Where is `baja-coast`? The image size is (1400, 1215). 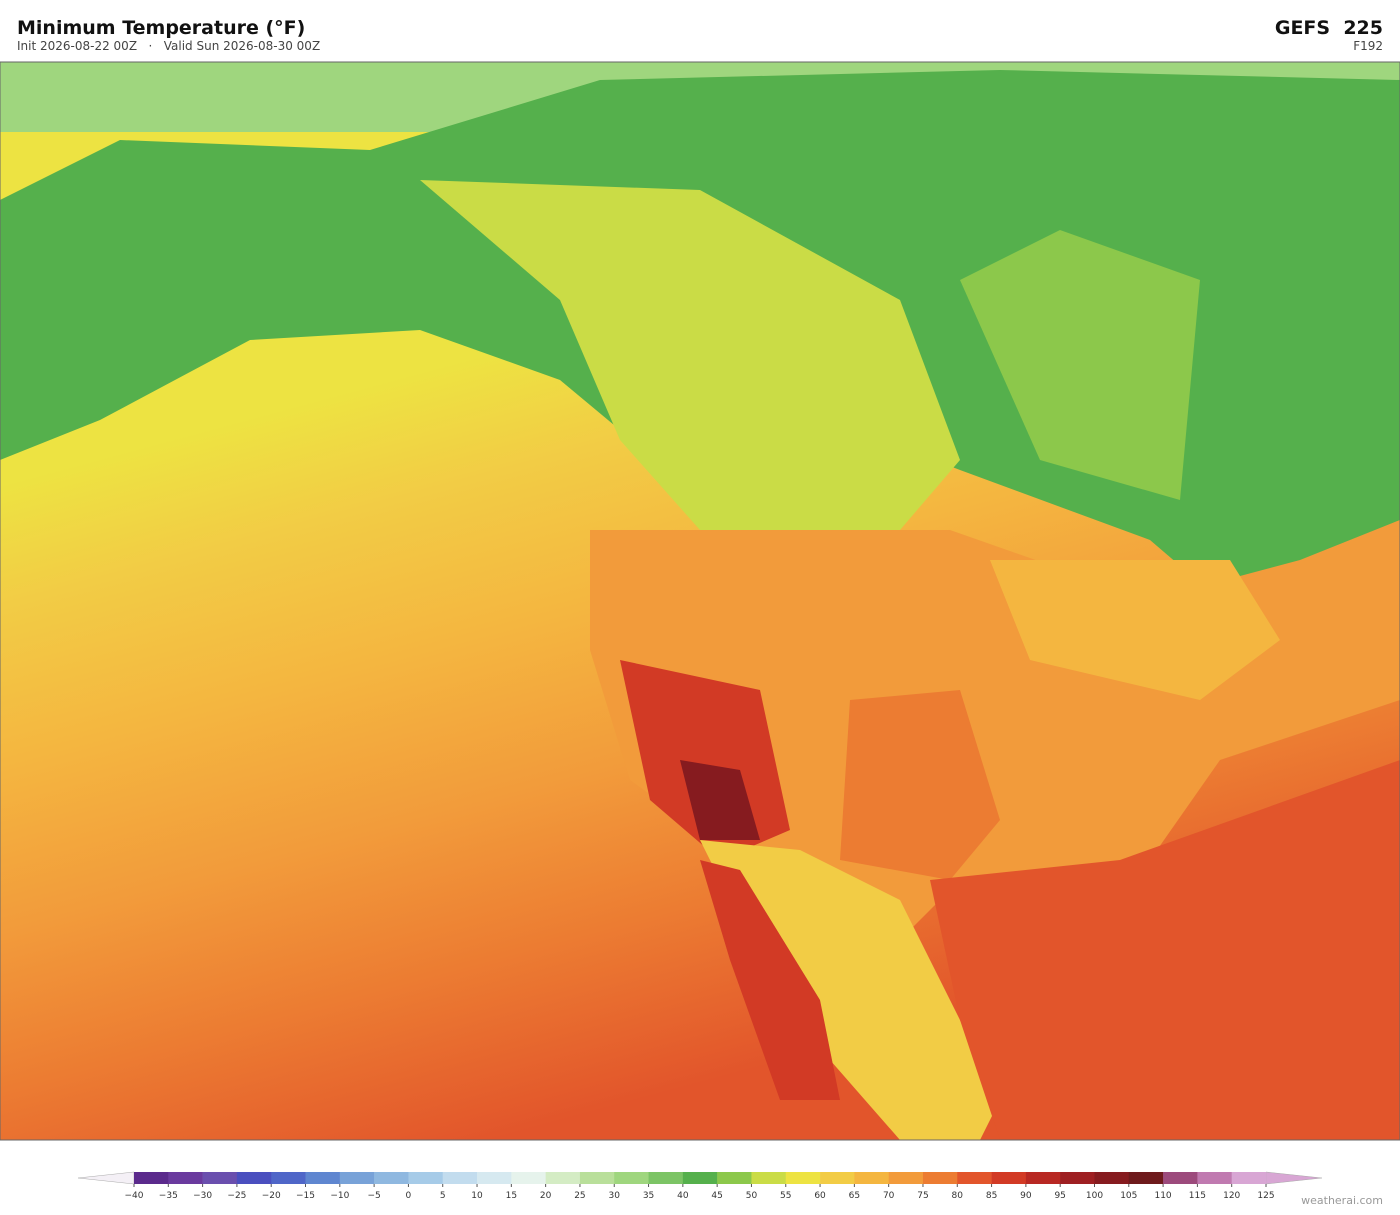 baja-coast is located at coordinates (770, 980).